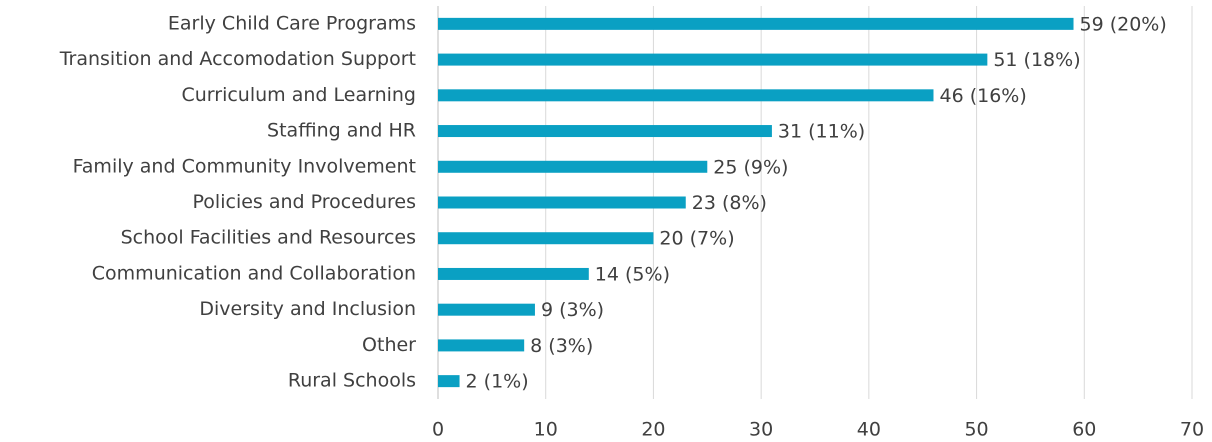 The width and height of the screenshot is (1212, 442). Describe the element at coordinates (1084, 430) in the screenshot. I see `x-tick-label: 60` at that location.